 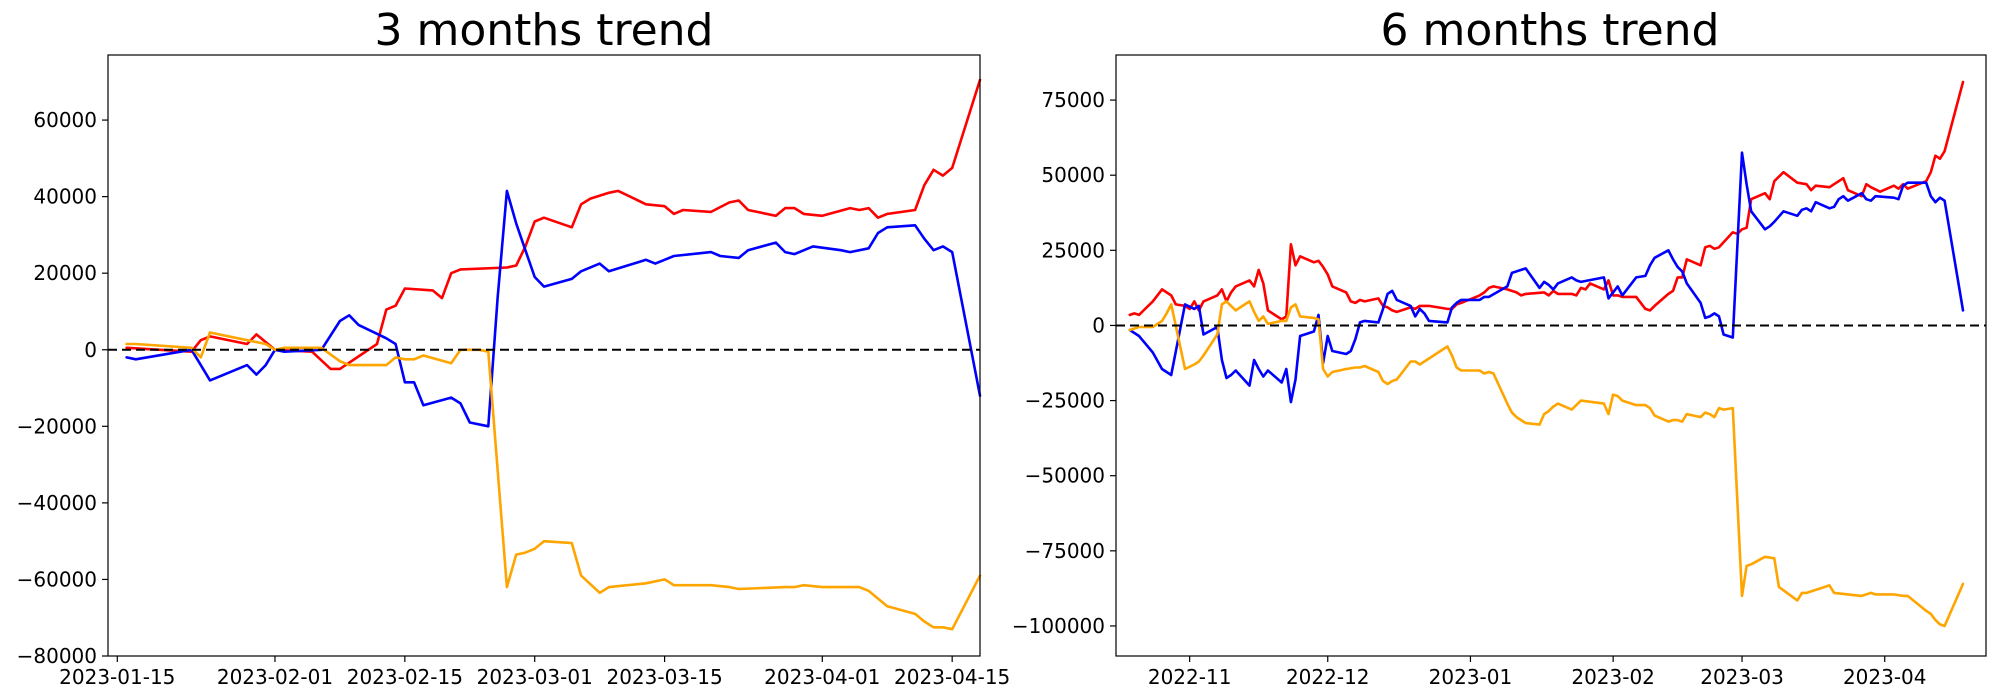 I want to click on chart-title: 3 months trend, so click(x=544, y=30).